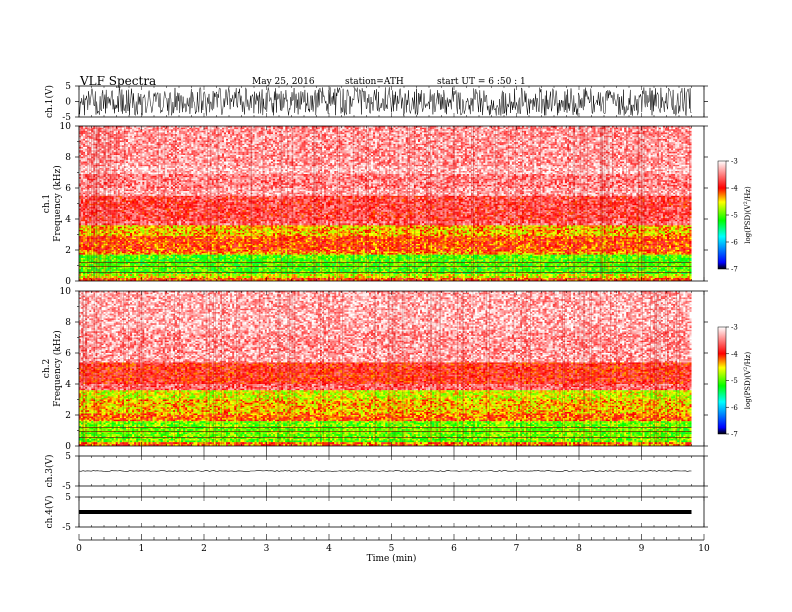 Image resolution: width=792 pixels, height=612 pixels. I want to click on start-time-label: start UT = 6 :50 : 1, so click(481, 82).